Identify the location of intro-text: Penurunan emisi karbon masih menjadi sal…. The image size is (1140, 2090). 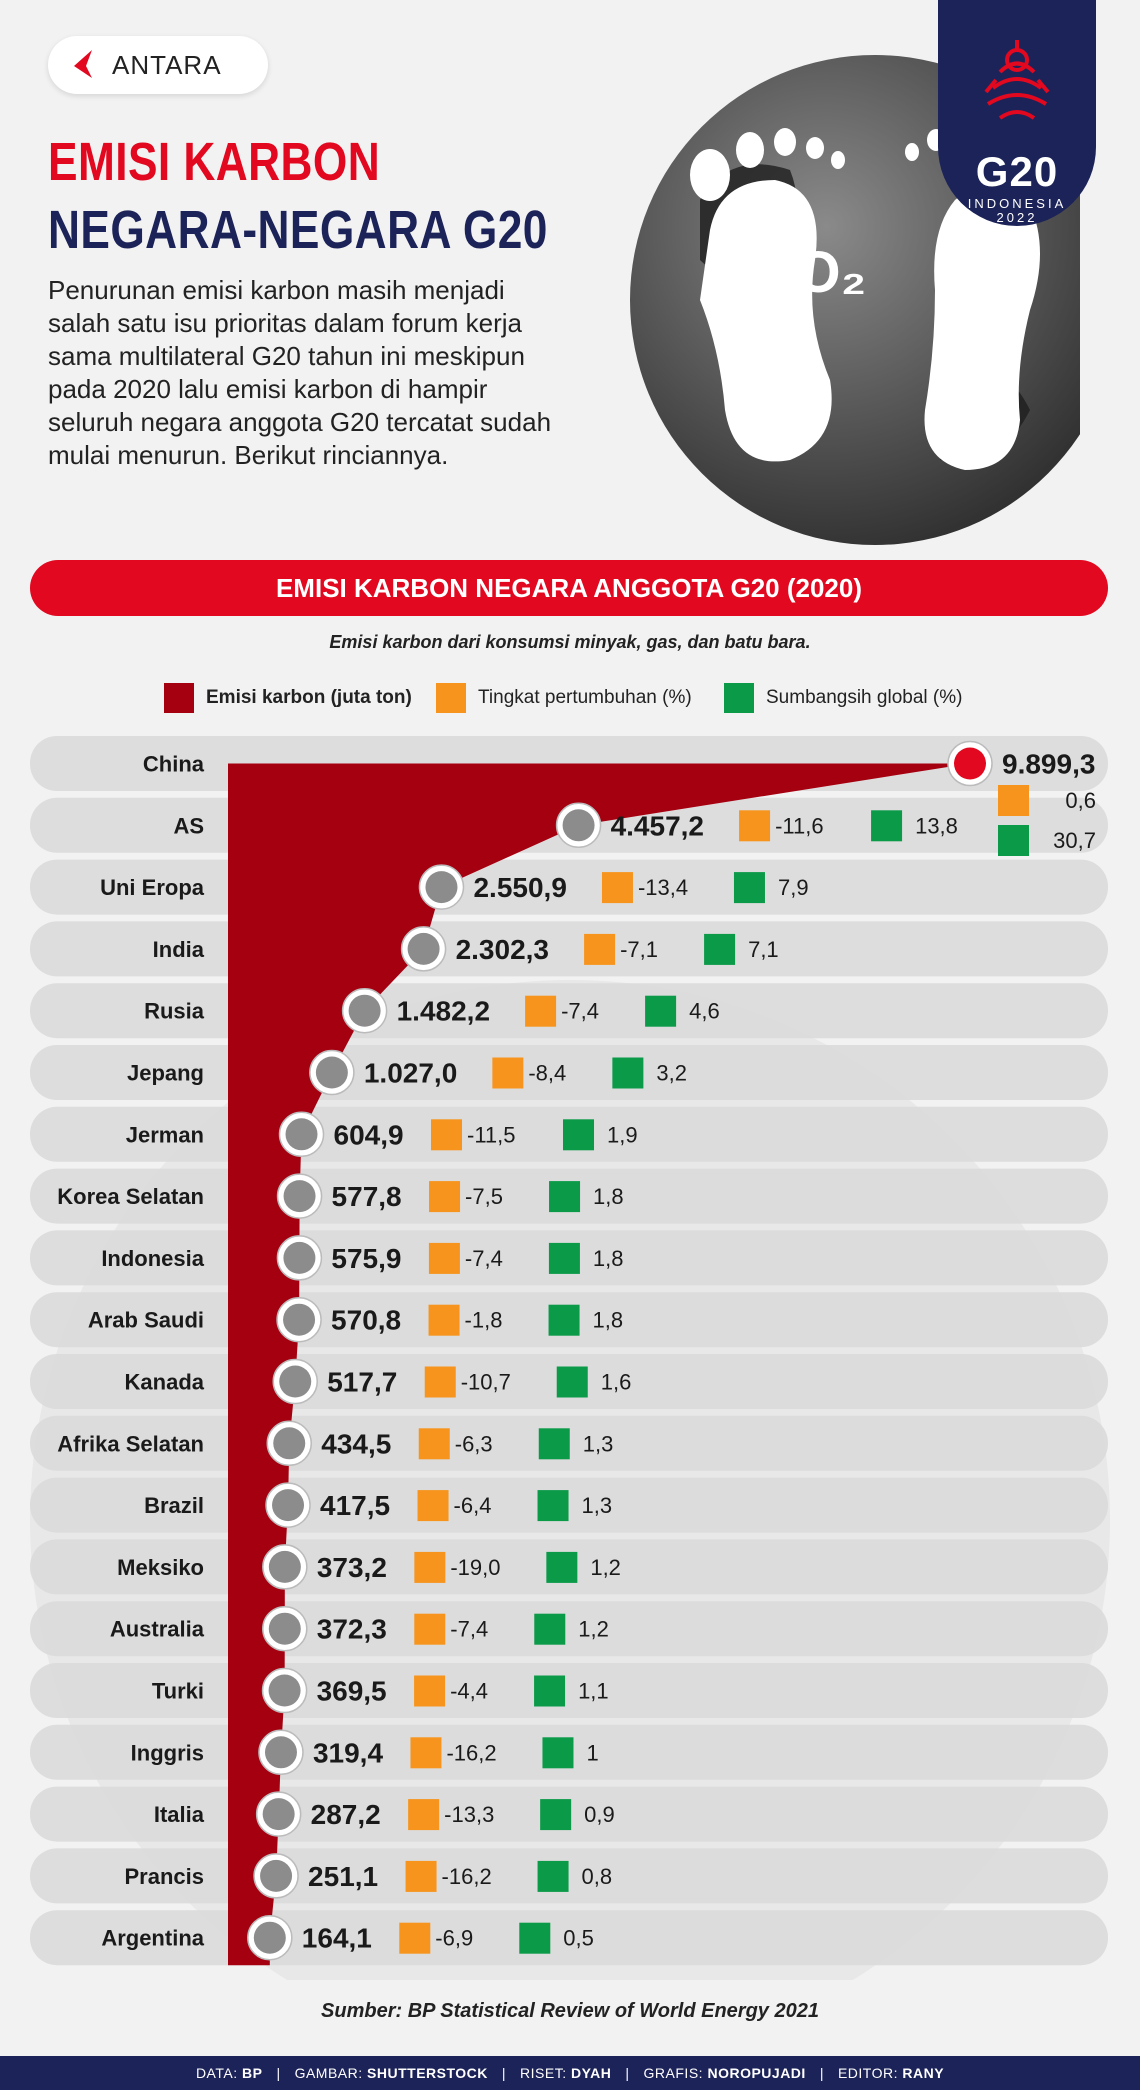
(300, 372).